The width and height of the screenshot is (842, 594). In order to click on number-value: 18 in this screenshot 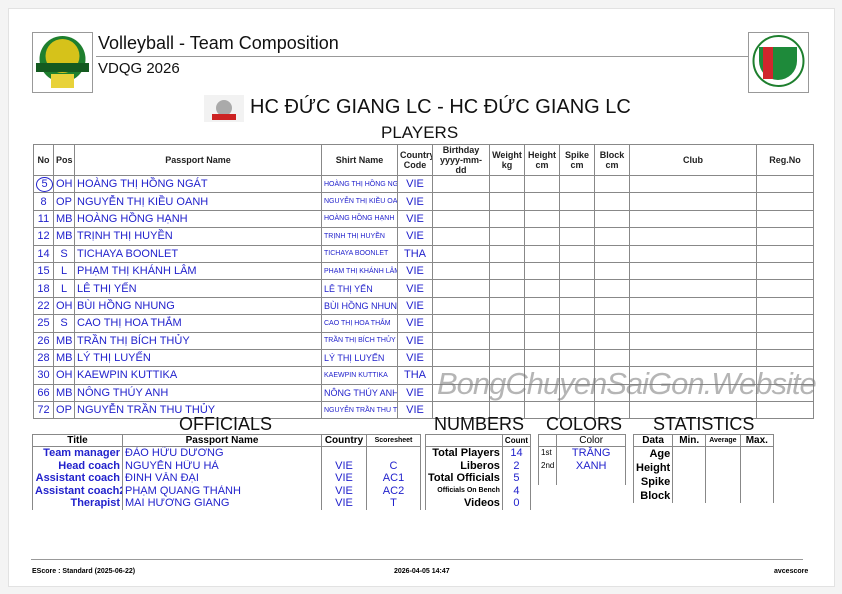, I will do `click(43, 288)`.